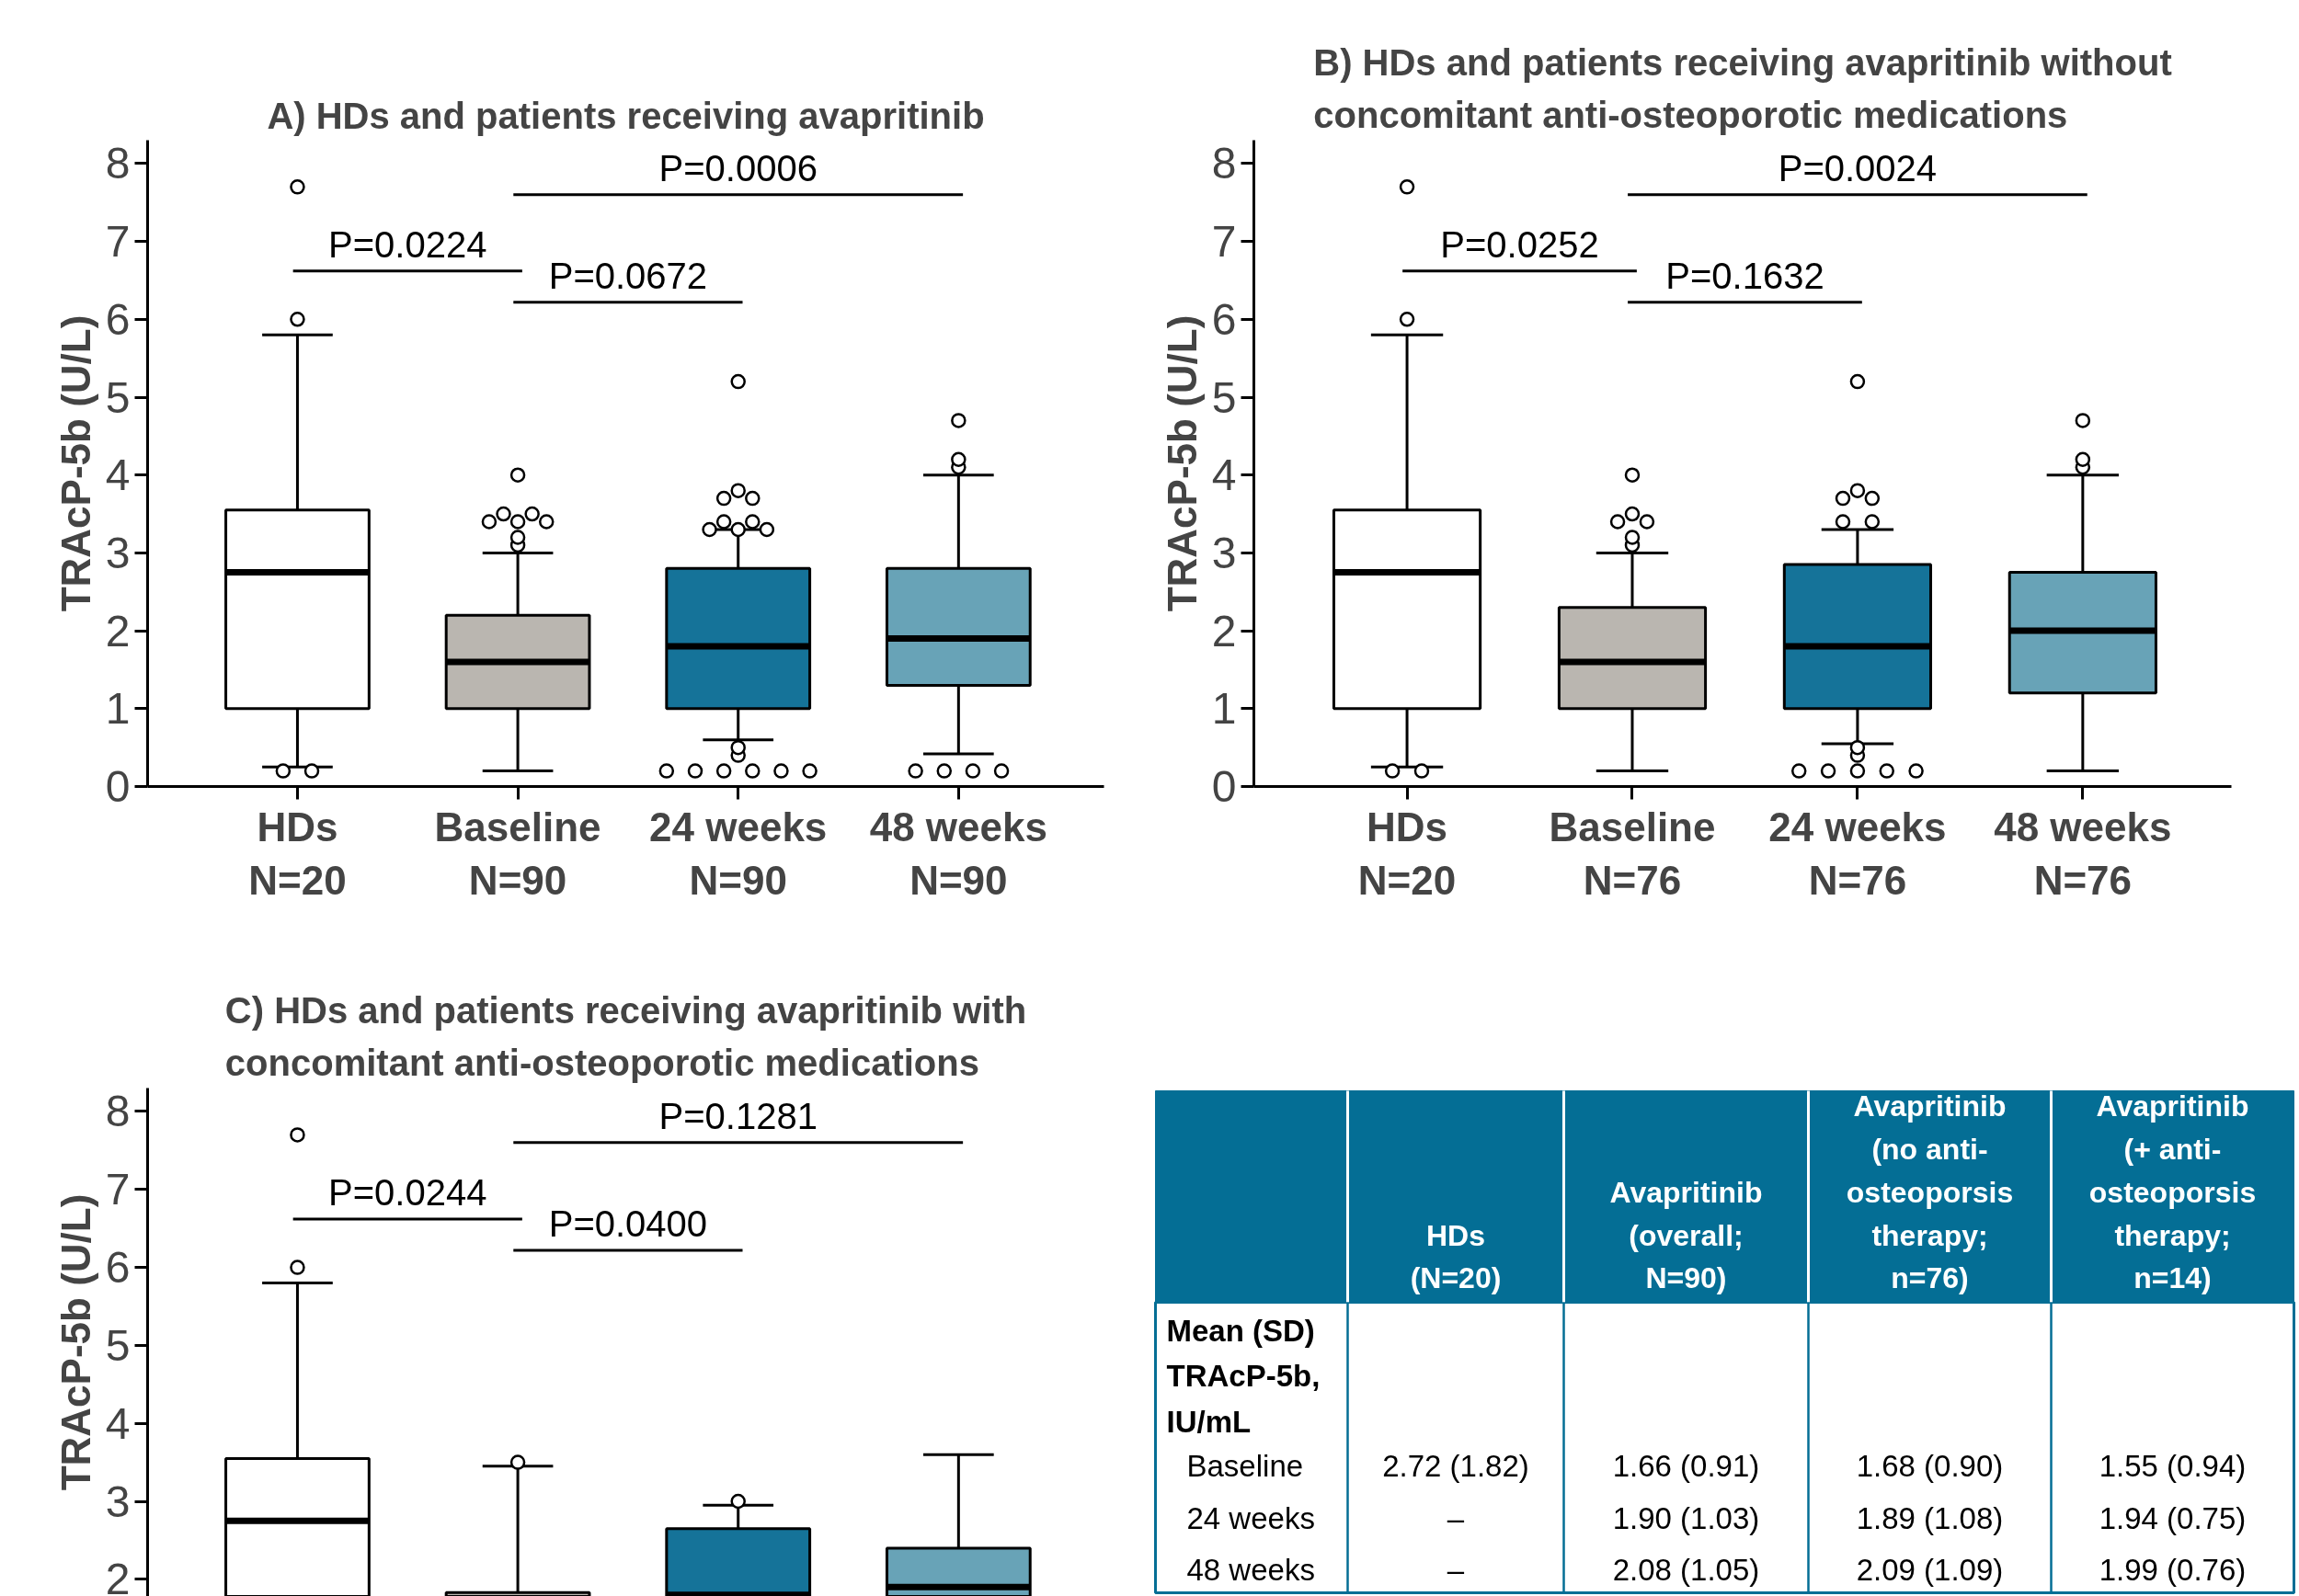  Describe the element at coordinates (1456, 1256) in the screenshot. I see `category-label: HDs (N=20)` at that location.